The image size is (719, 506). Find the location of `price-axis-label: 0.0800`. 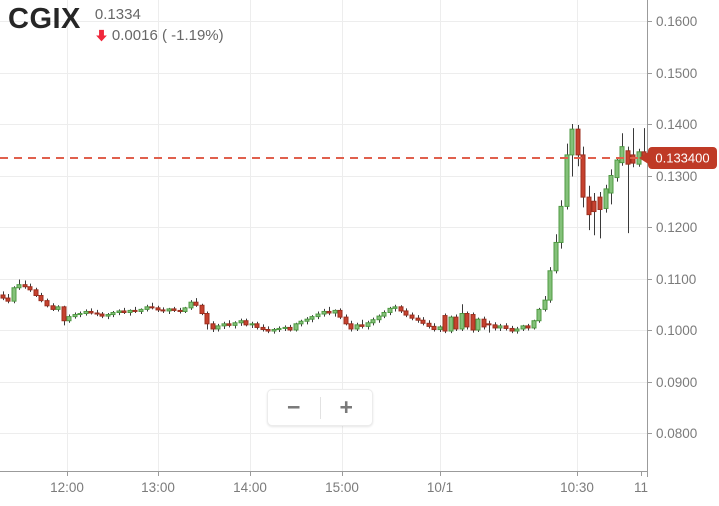

price-axis-label: 0.0800 is located at coordinates (676, 433).